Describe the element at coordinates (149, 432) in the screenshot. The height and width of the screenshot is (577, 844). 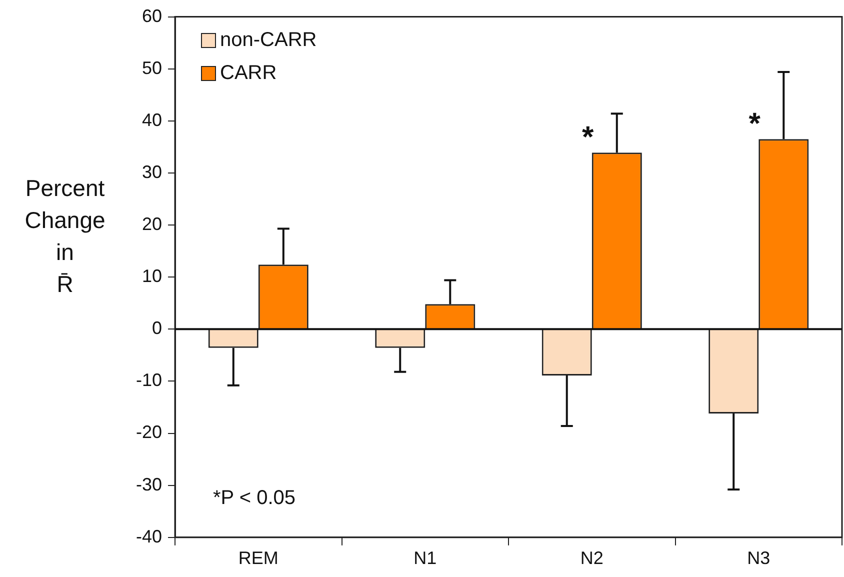
I see `y-tick-label: -20` at that location.